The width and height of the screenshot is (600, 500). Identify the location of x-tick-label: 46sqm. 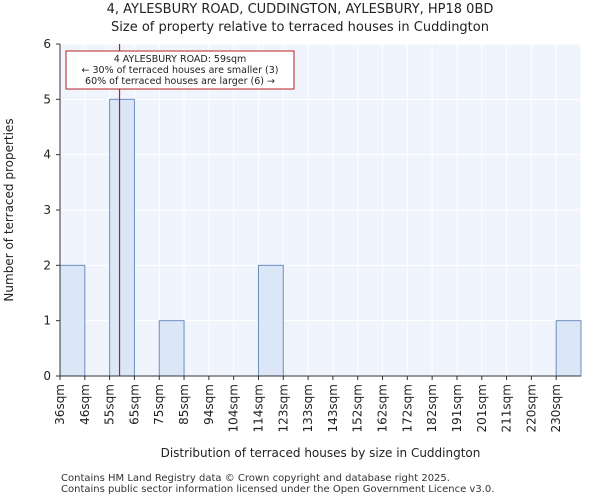
(85, 404).